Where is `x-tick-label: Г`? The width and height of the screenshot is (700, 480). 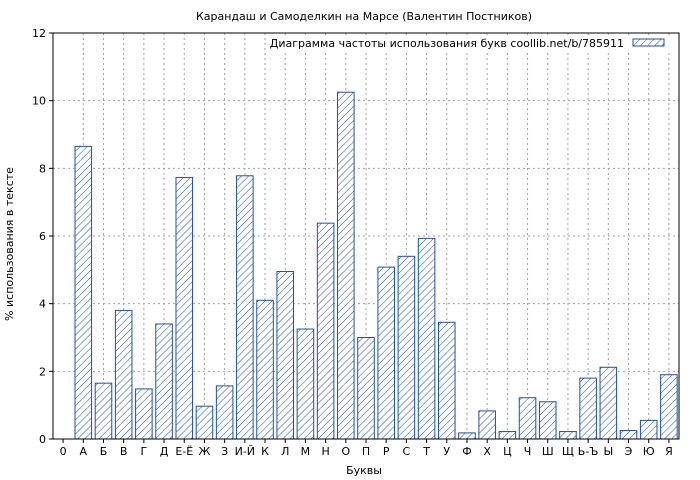 x-tick-label: Г is located at coordinates (144, 451).